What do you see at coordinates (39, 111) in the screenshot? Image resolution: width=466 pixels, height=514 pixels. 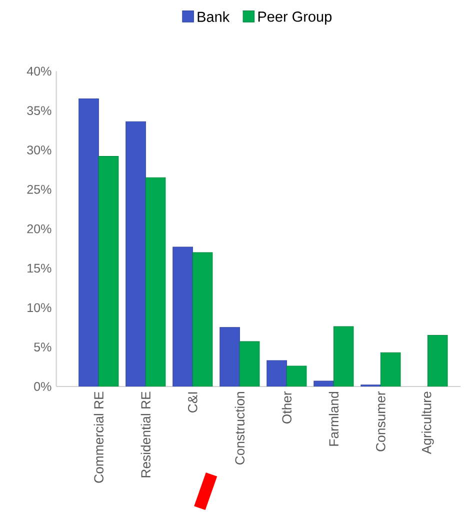 I see `y-tick-label: 35%` at bounding box center [39, 111].